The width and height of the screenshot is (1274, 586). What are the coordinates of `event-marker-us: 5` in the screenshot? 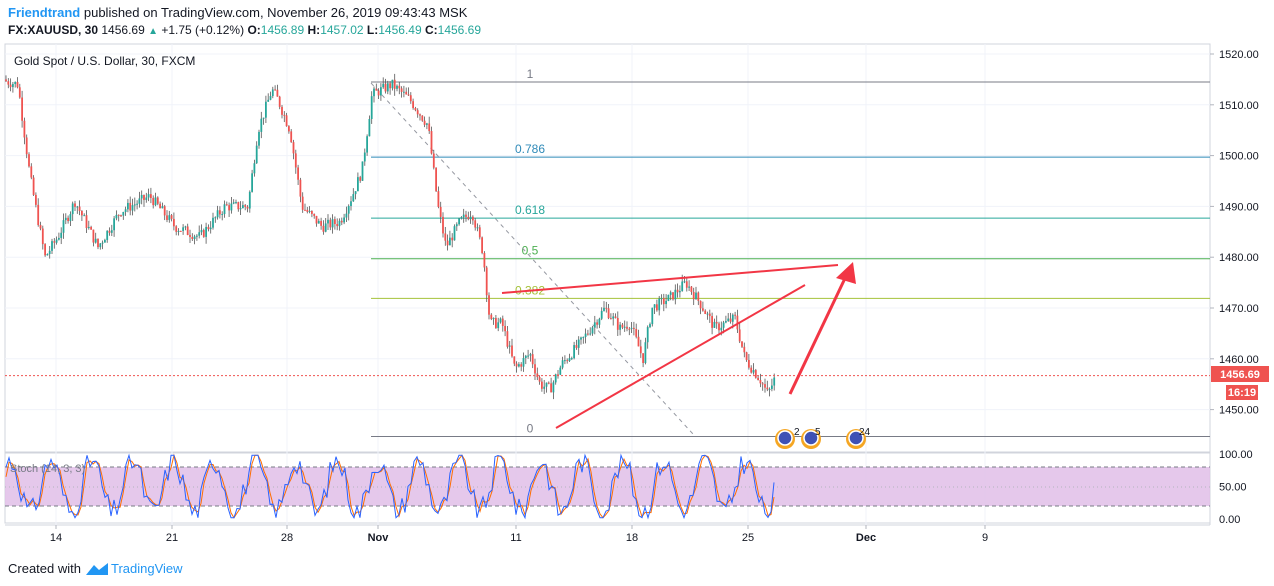 It's located at (811, 438).